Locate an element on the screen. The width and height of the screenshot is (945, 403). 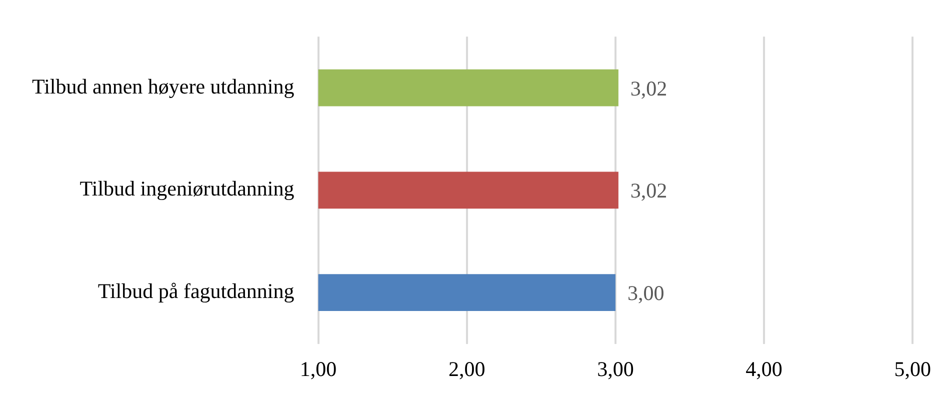
x-tick-label: 1,00 is located at coordinates (318, 368).